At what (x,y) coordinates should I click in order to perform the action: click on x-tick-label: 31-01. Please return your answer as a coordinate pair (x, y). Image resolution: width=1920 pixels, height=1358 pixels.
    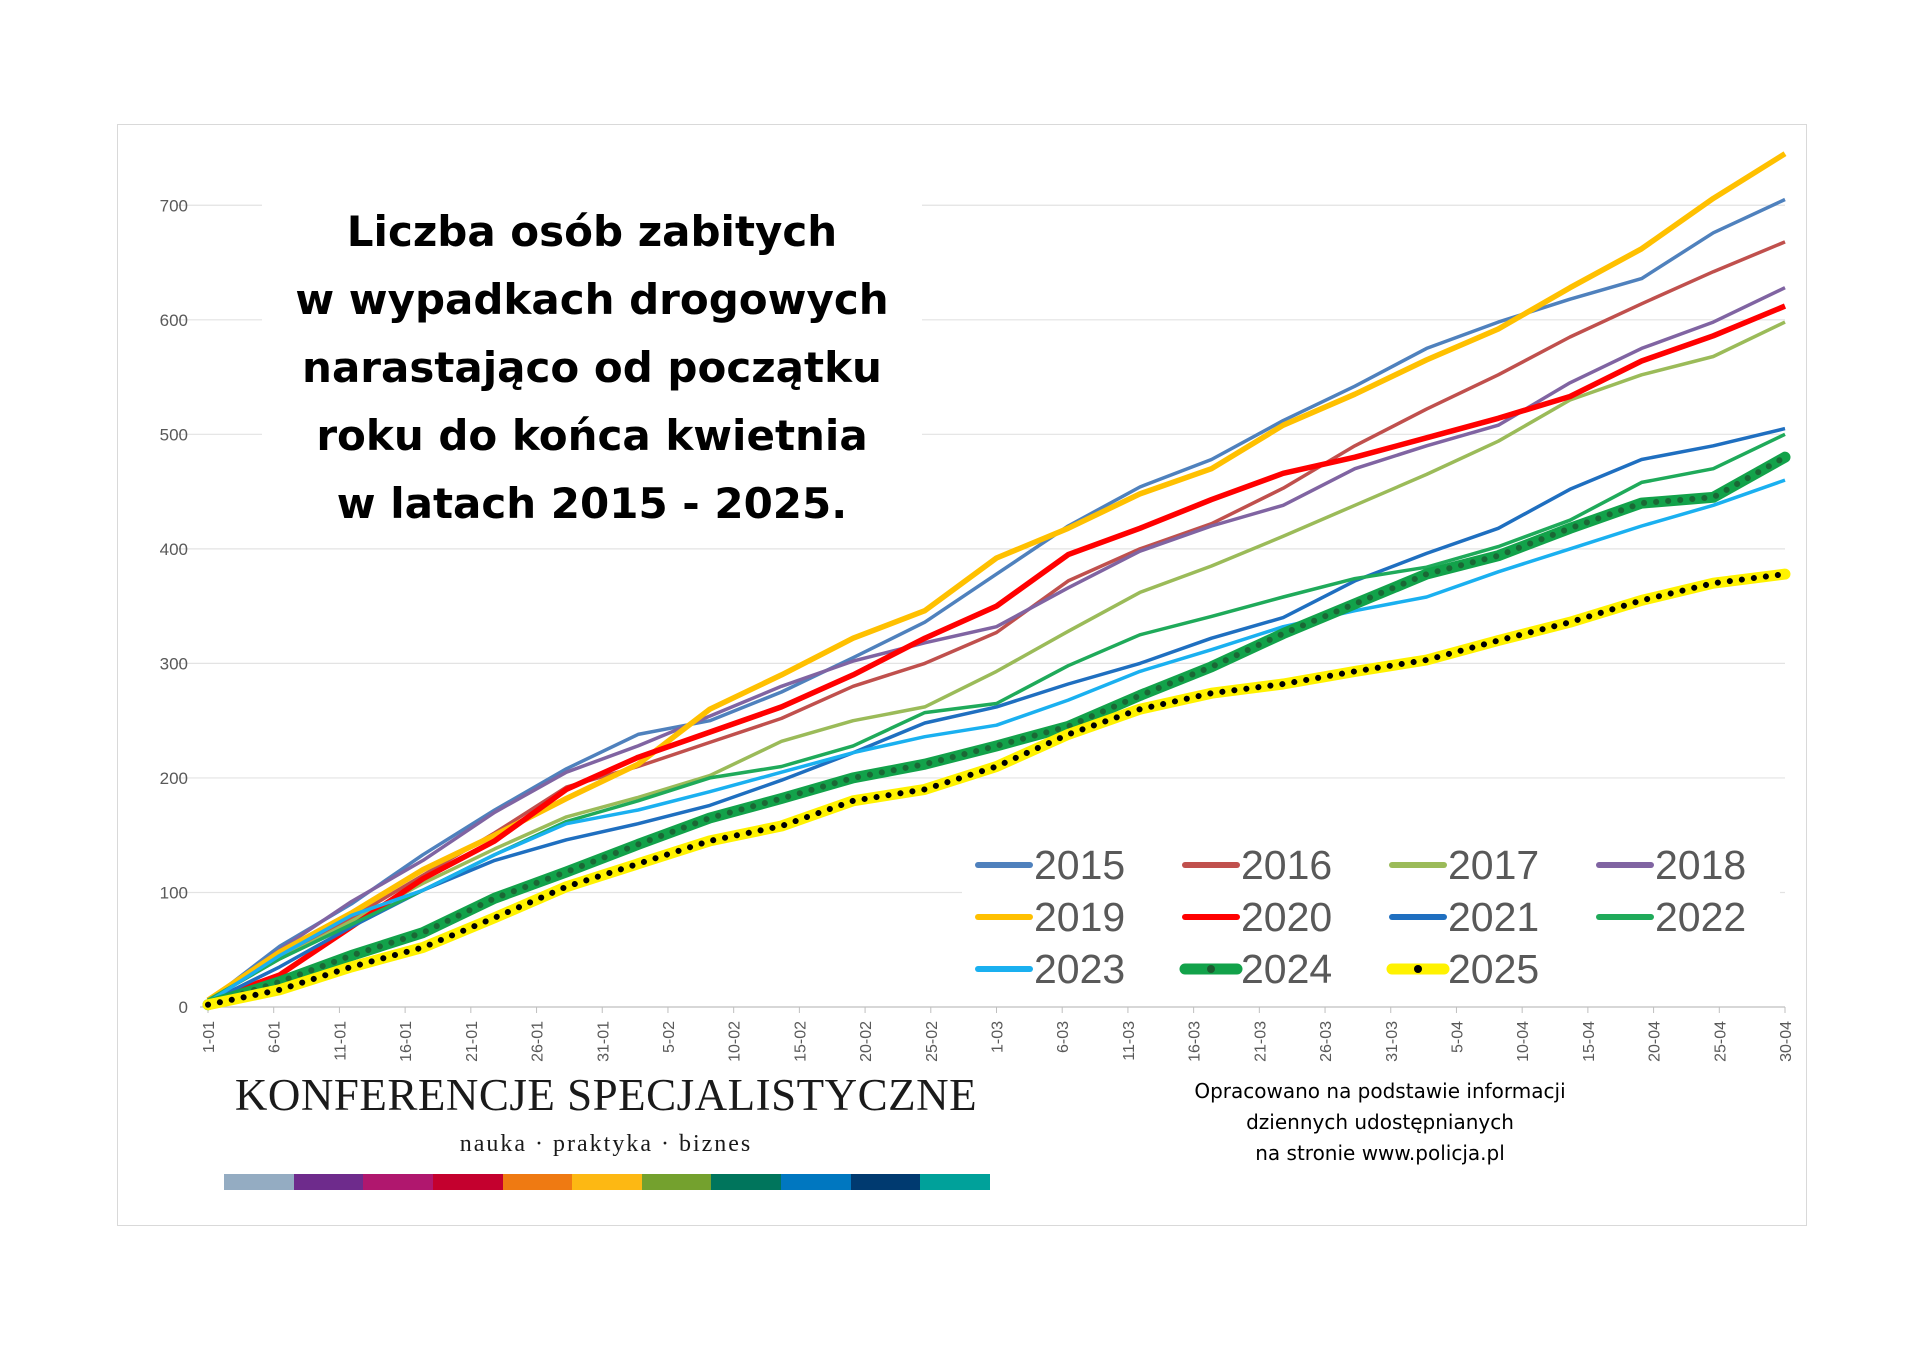
    Looking at the image, I should click on (603, 1041).